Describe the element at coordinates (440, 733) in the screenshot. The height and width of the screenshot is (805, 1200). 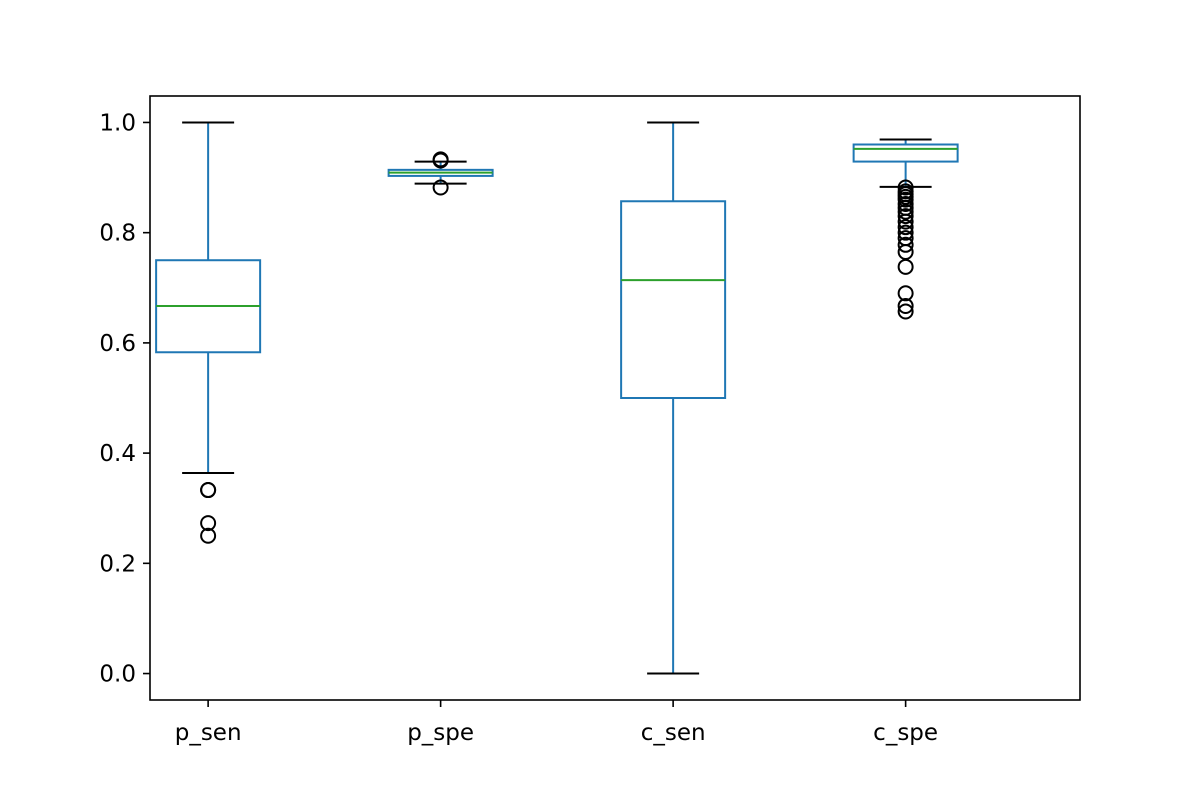
I see `x-tick-label: p_spe` at that location.